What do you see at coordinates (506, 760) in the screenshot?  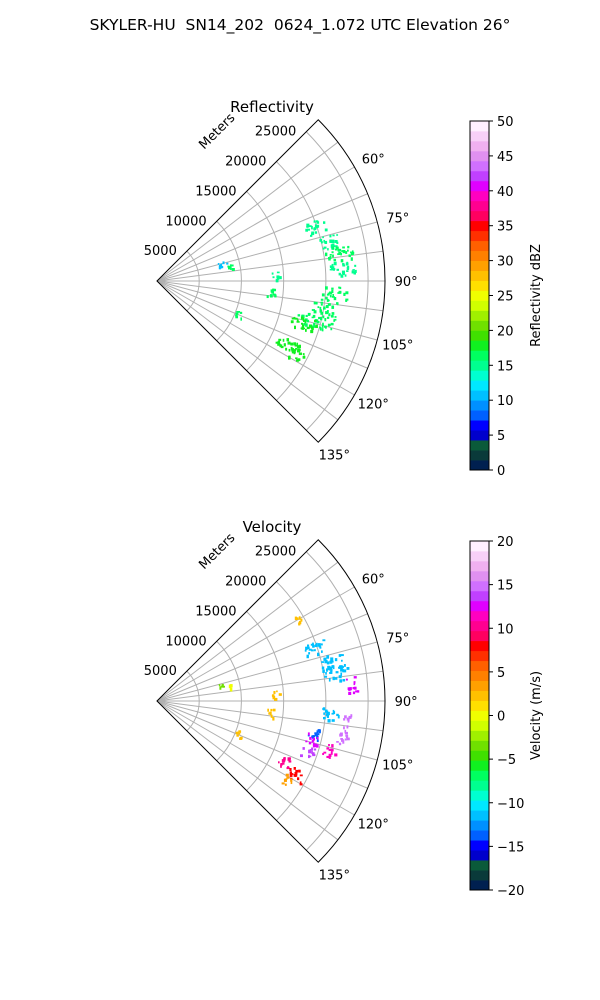 I see `colorbar-tick-label: −5` at bounding box center [506, 760].